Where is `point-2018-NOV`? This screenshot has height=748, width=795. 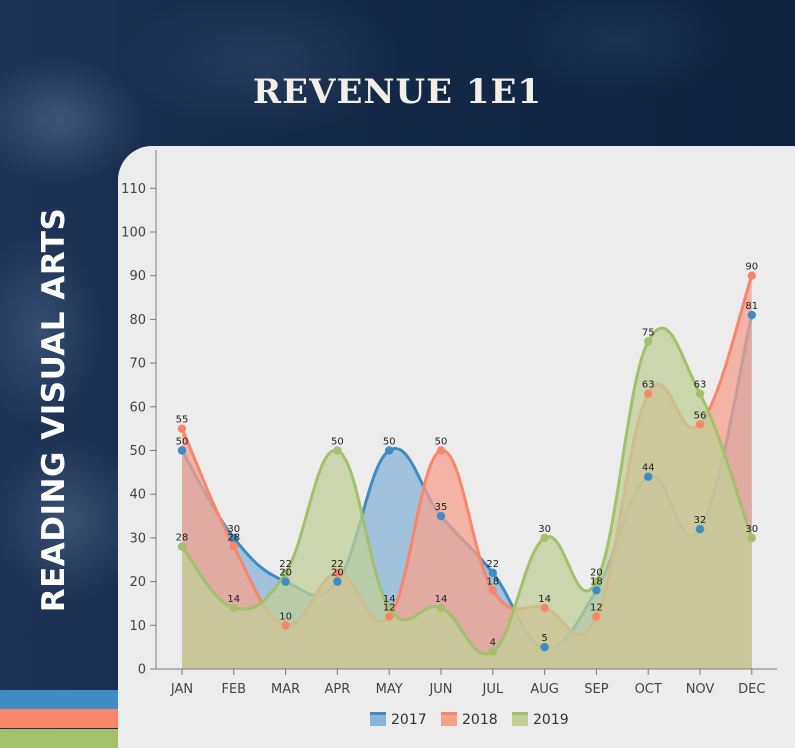 point-2018-NOV is located at coordinates (700, 424).